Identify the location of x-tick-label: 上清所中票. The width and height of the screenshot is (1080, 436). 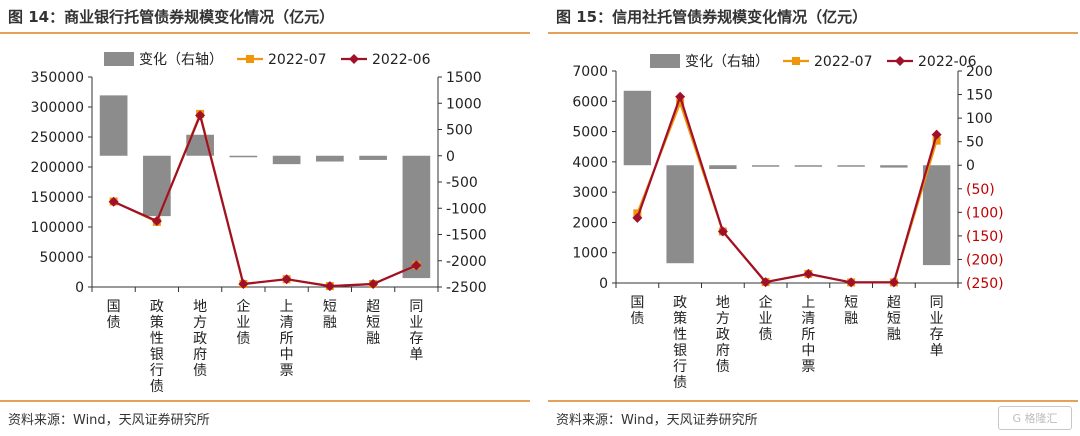
(287, 339).